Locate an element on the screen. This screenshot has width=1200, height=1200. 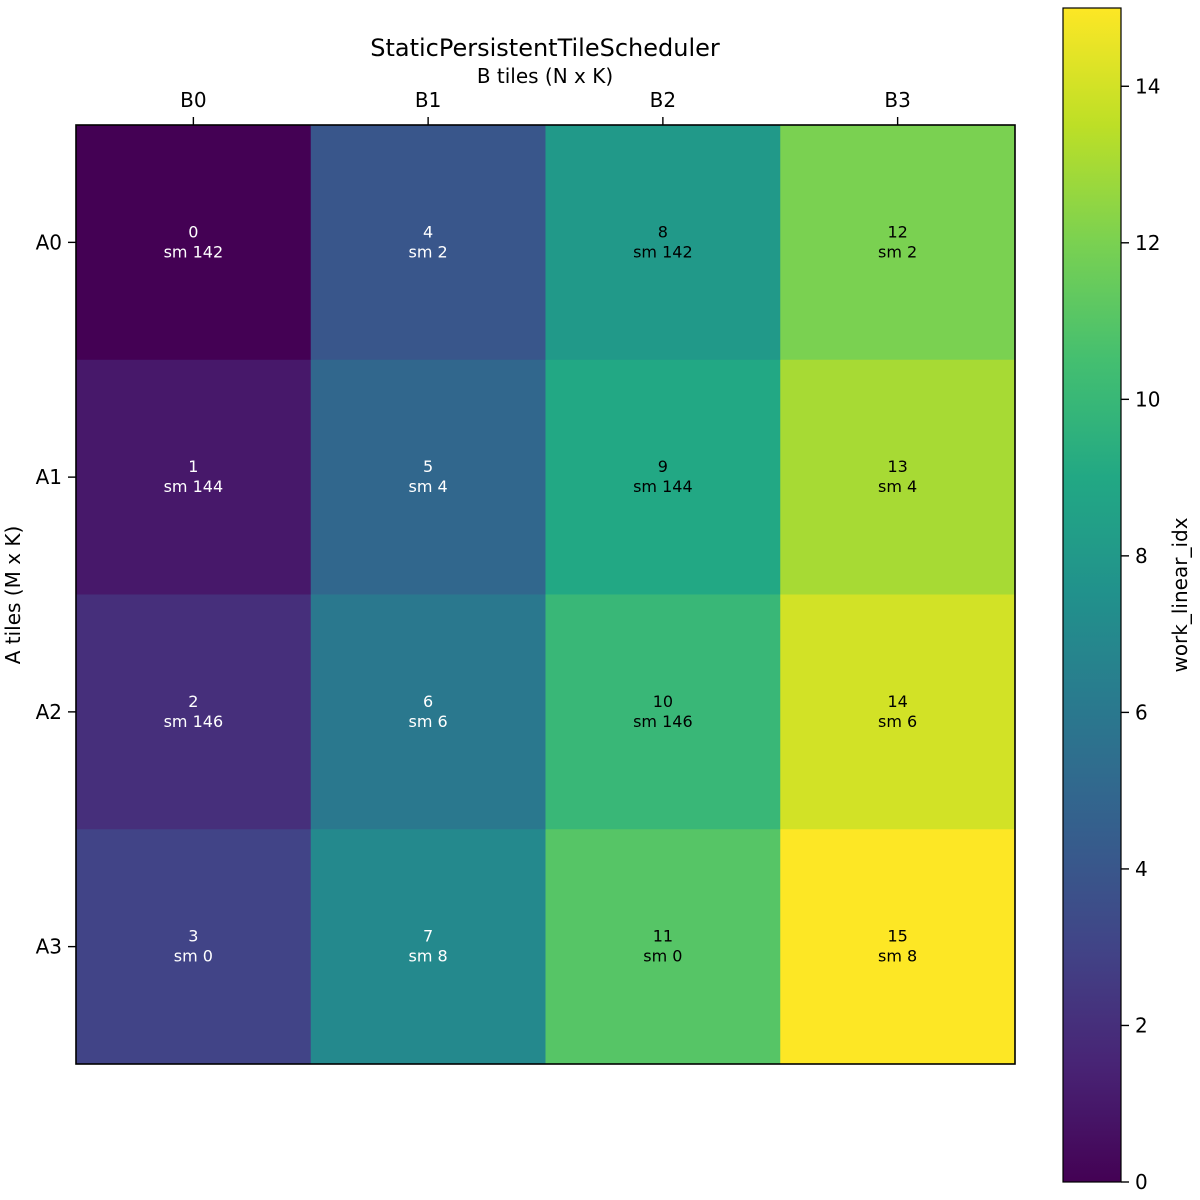
y-axis-ticks: A0 A1 A2 A3 is located at coordinates (56, 594).